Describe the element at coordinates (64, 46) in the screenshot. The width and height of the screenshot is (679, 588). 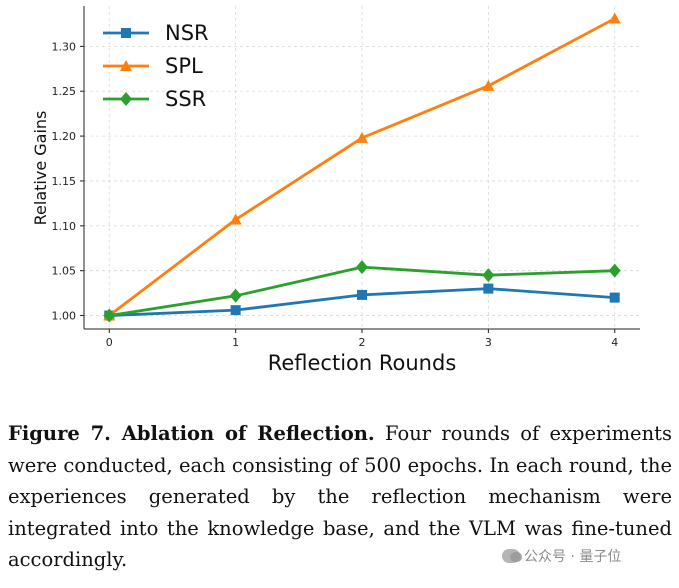
I see `y-tick-label: 1.30` at that location.